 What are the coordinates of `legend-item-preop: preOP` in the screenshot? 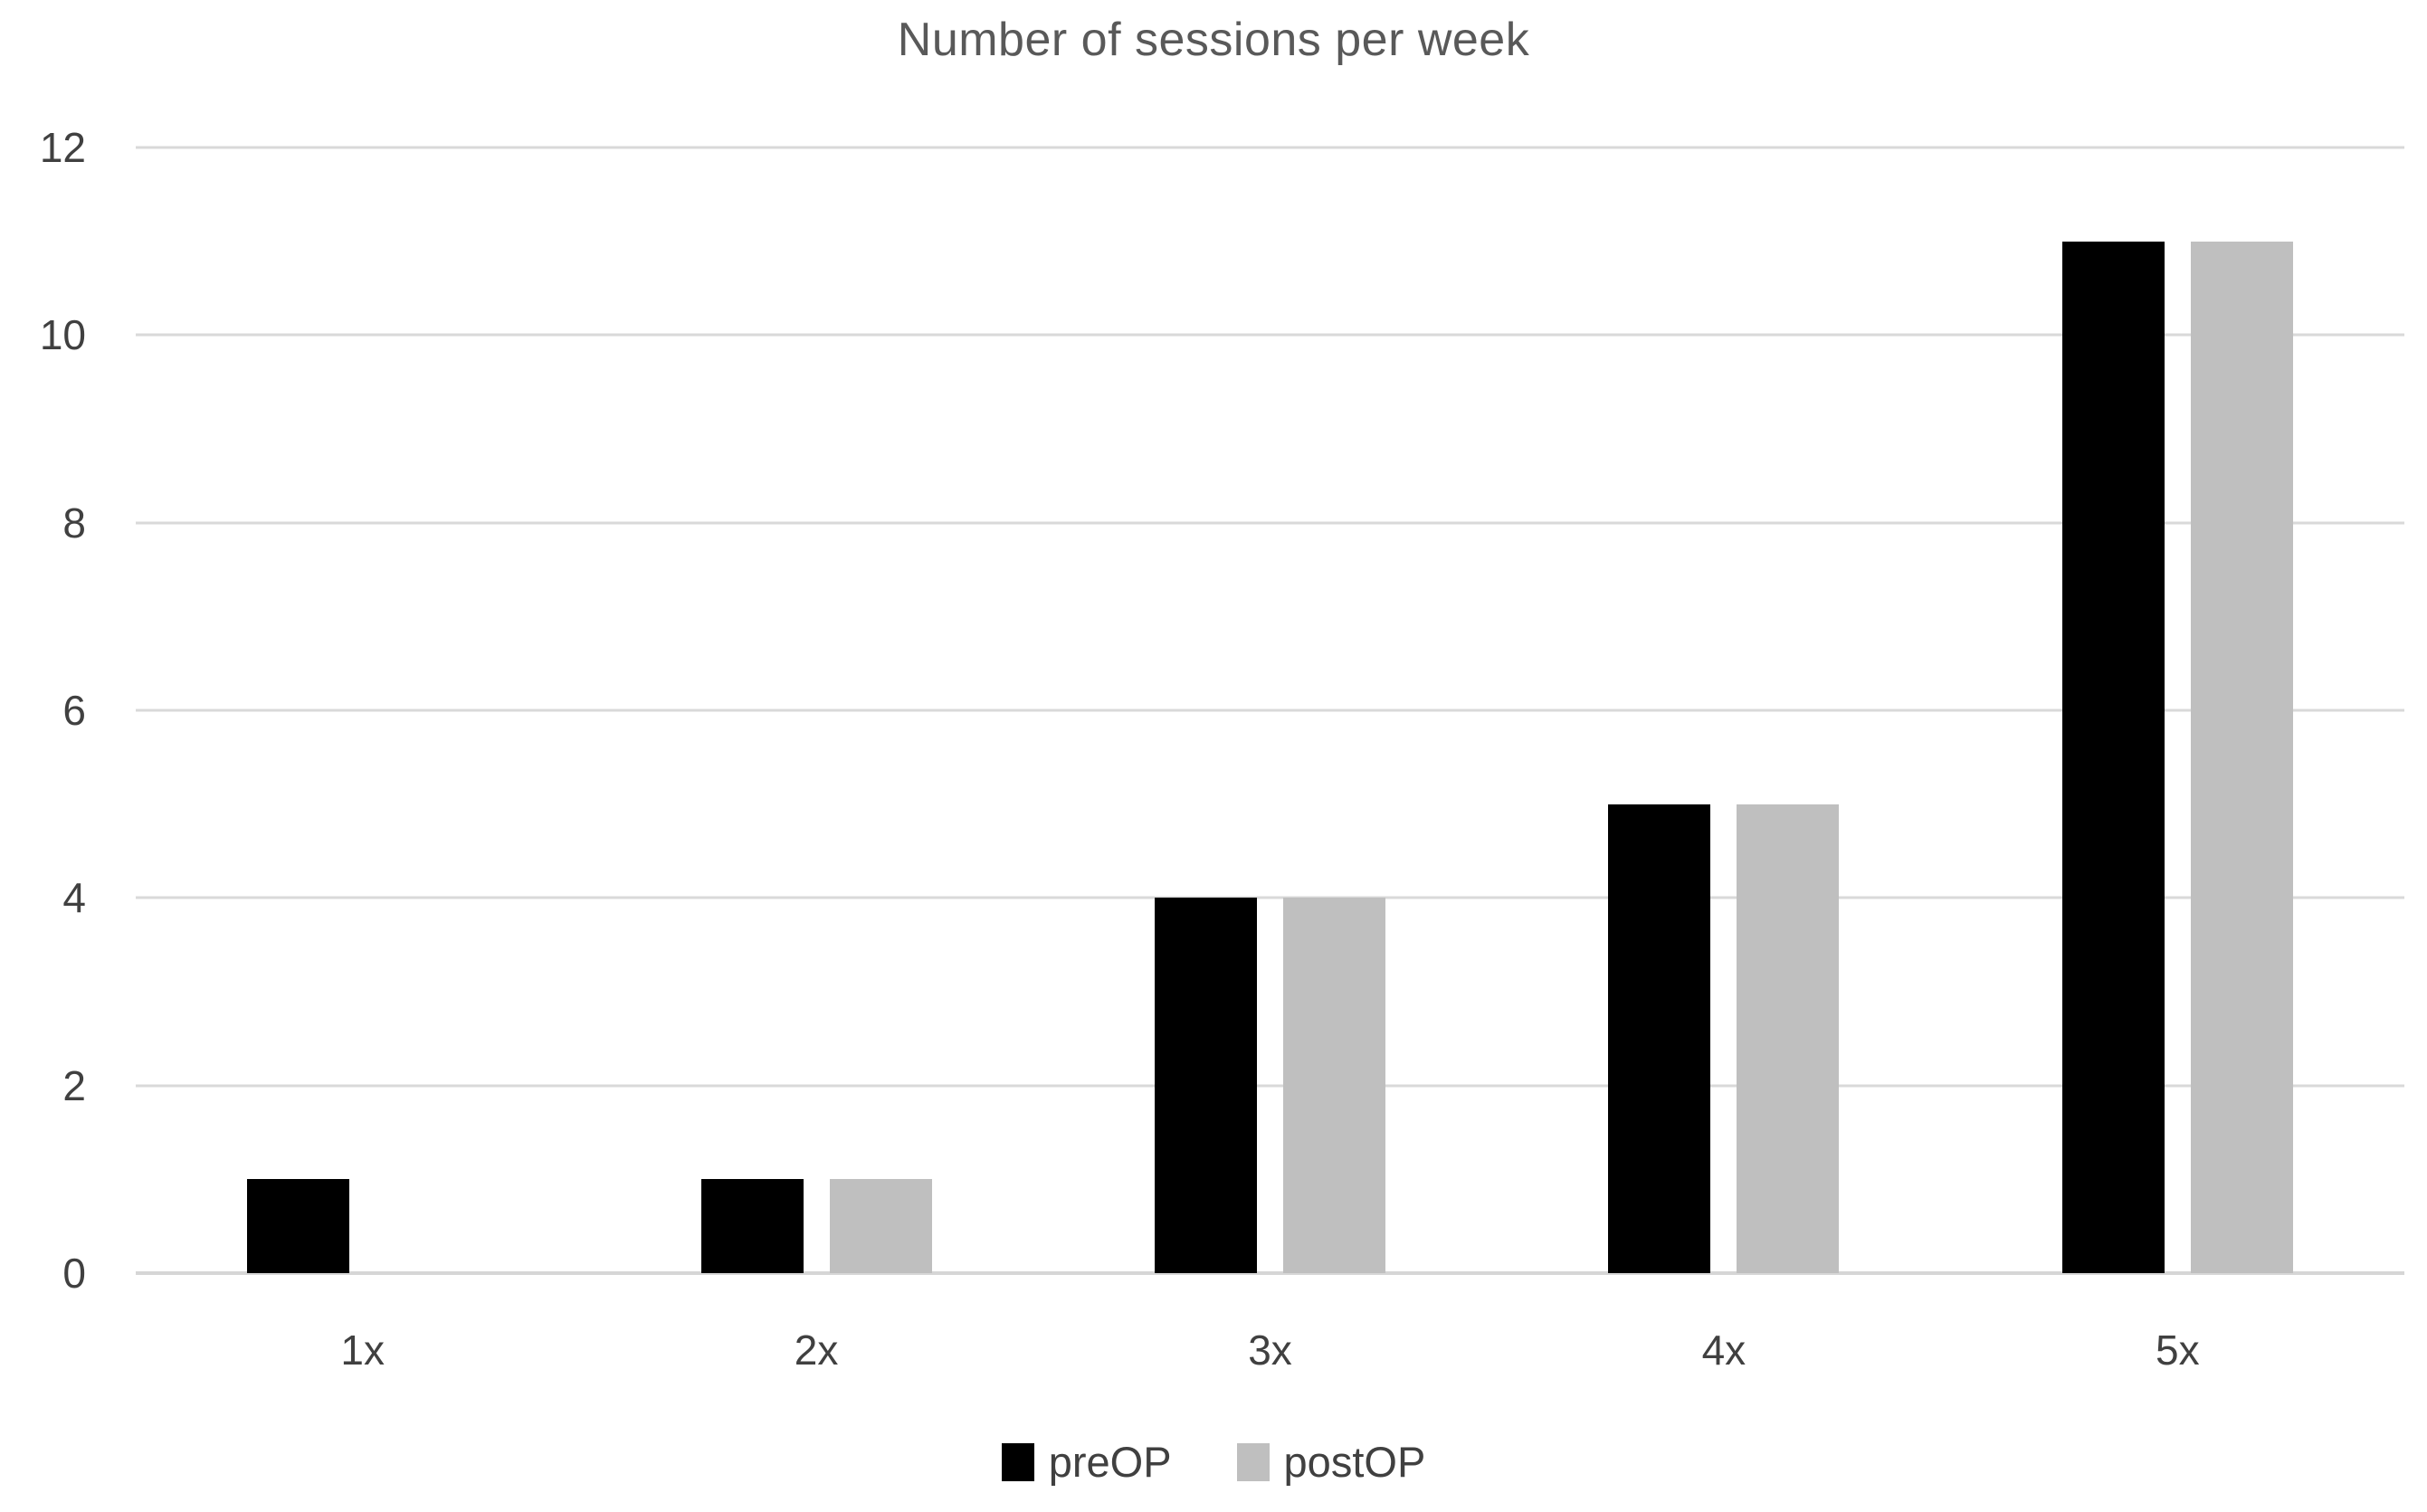 It's located at (1086, 1462).